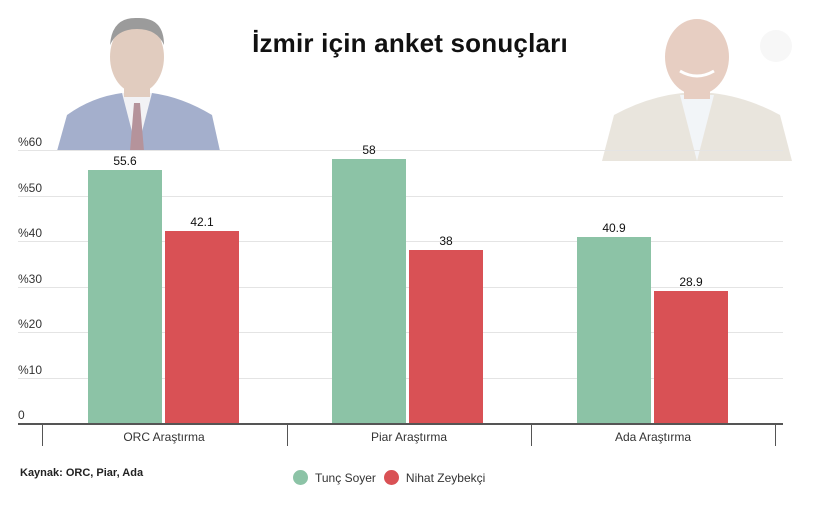 The height and width of the screenshot is (511, 820). I want to click on value-label: 40.9, so click(614, 228).